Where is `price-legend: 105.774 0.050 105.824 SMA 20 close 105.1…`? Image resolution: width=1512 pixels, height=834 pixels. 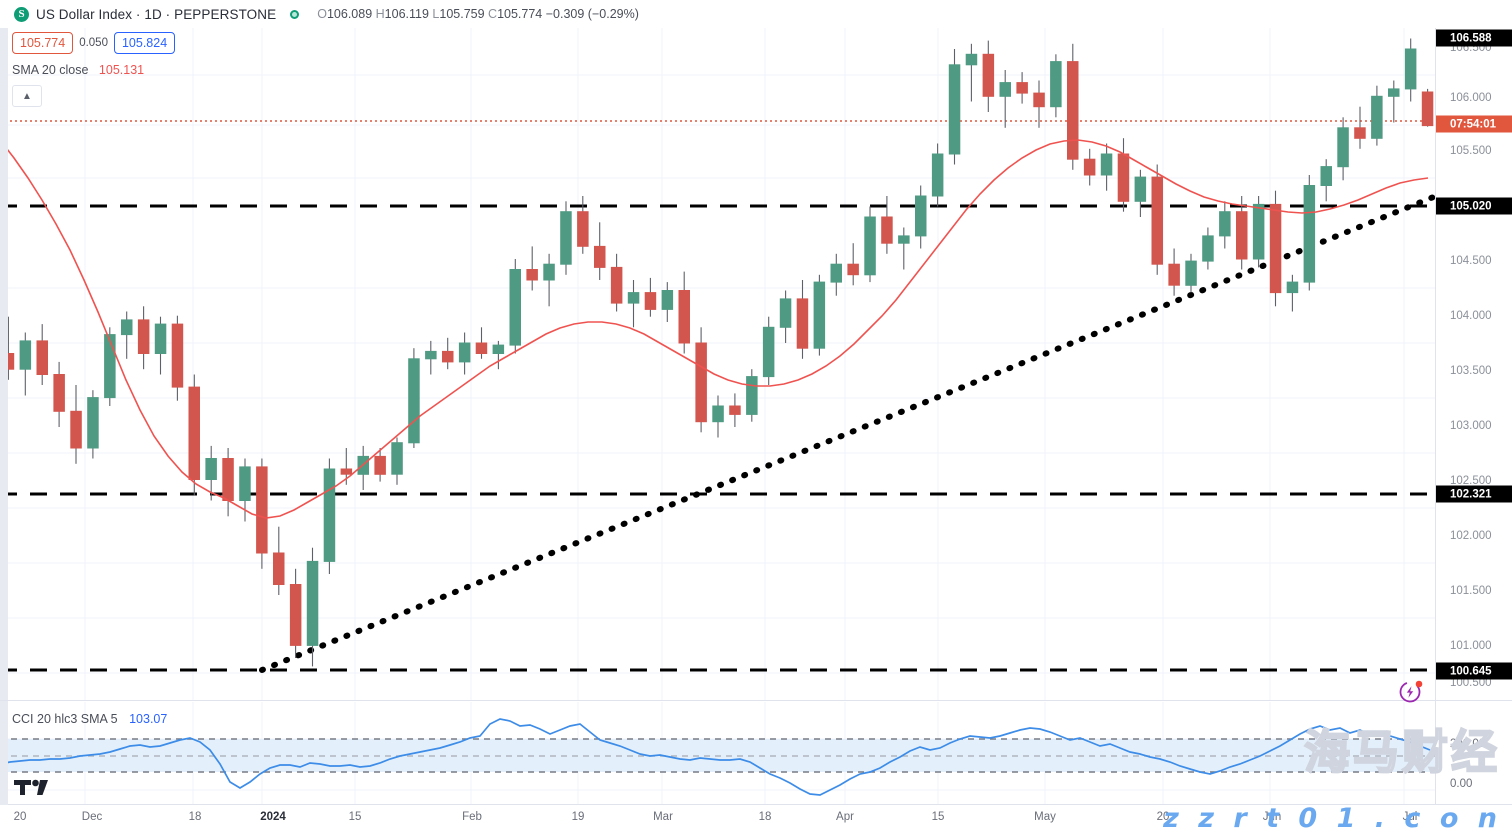 price-legend: 105.774 0.050 105.824 SMA 20 close 105.1… is located at coordinates (94, 69).